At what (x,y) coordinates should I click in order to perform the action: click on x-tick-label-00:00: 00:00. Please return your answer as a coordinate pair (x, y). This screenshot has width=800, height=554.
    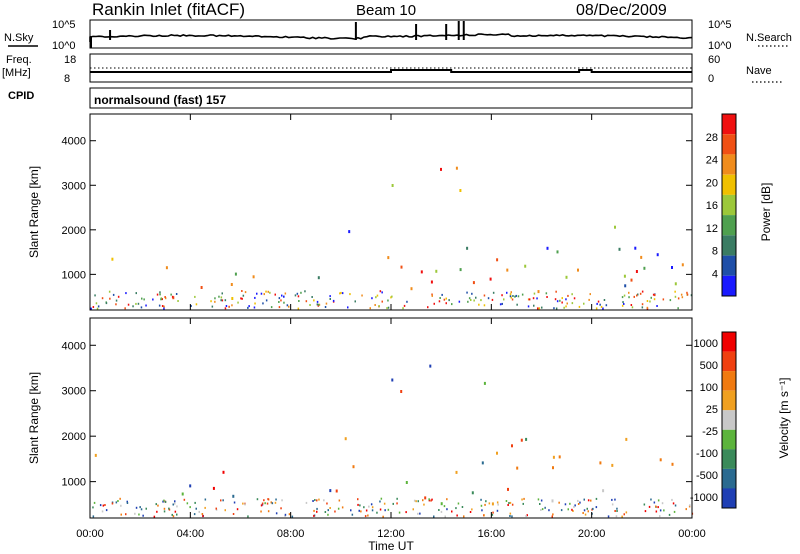
    Looking at the image, I should click on (90, 534).